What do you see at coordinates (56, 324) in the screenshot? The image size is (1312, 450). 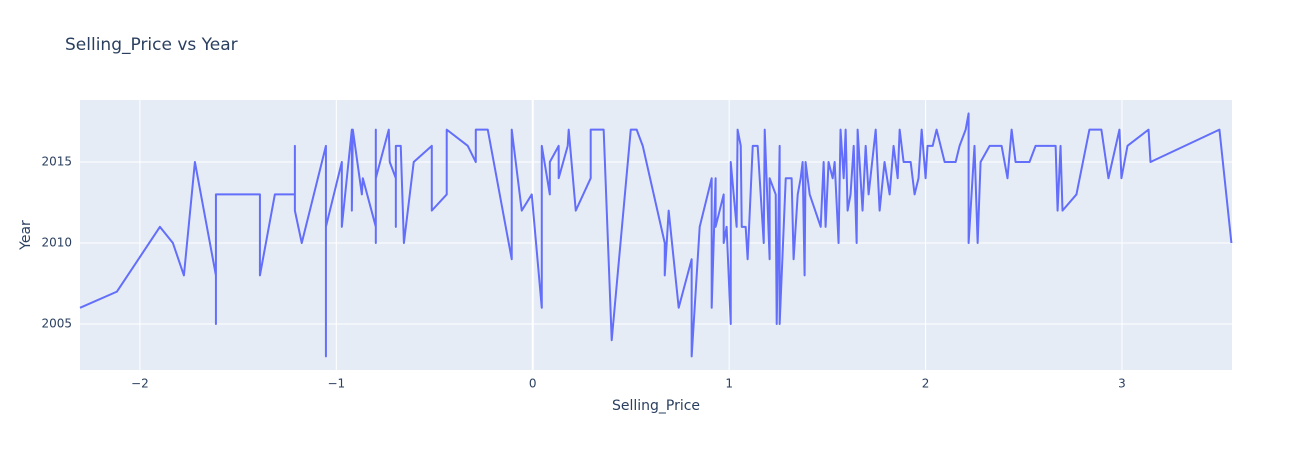 I see `y-tick-label: 2005` at bounding box center [56, 324].